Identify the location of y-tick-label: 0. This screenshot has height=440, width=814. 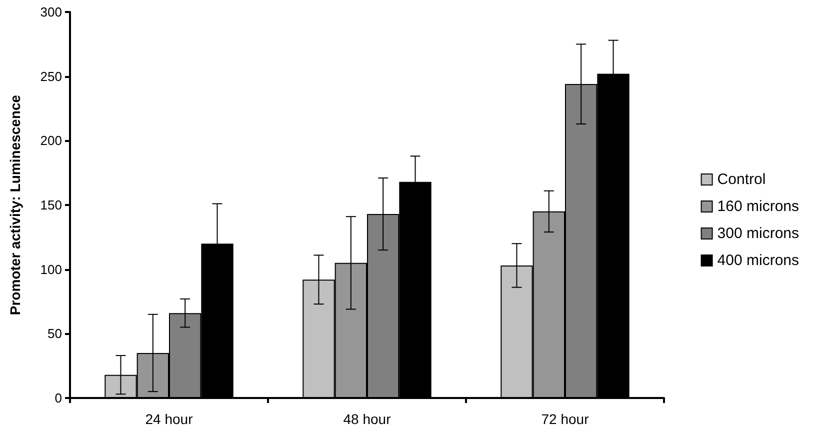
(58, 398).